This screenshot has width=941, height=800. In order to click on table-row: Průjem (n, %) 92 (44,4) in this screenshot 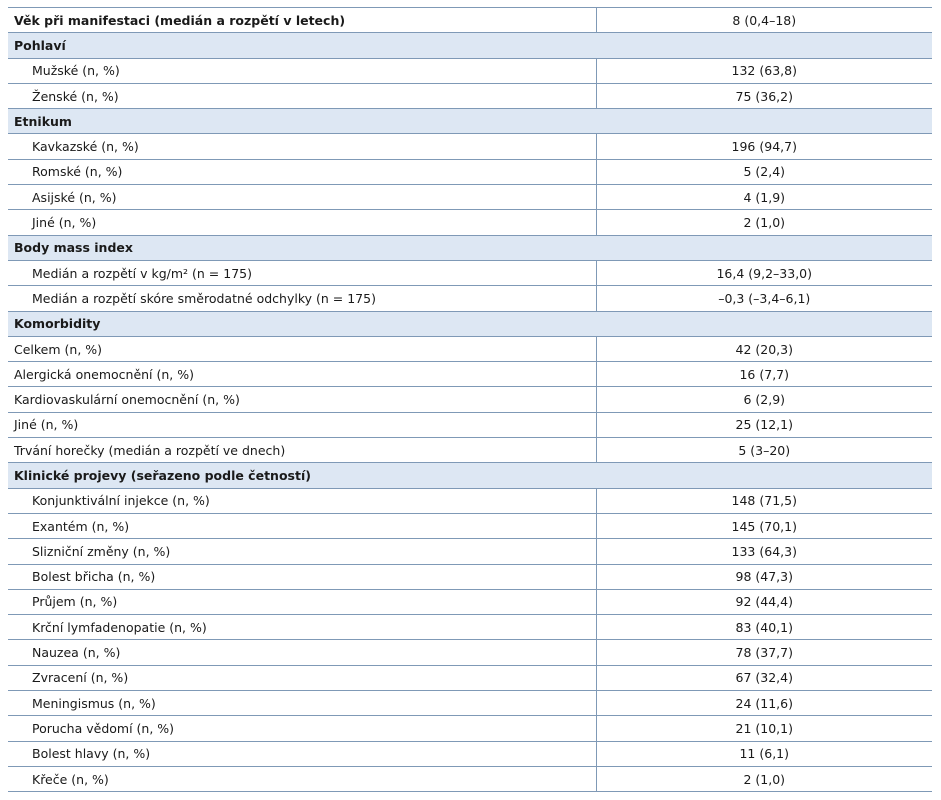, I will do `click(470, 602)`.